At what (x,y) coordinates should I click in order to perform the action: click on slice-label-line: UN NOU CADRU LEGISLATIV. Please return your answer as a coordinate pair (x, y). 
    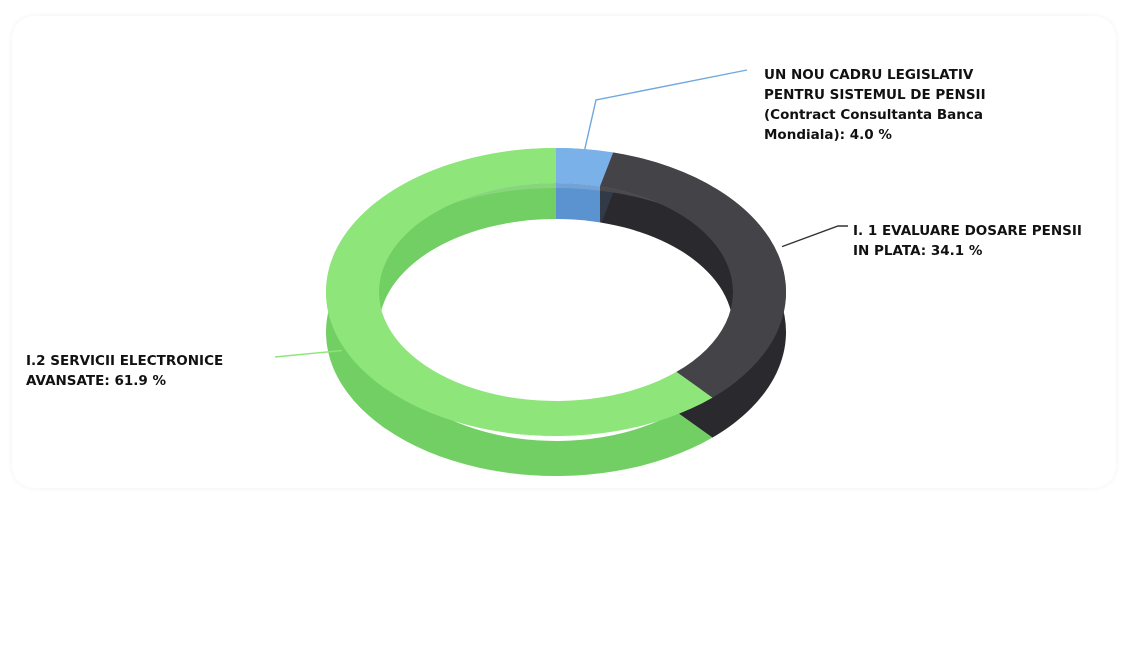
    Looking at the image, I should click on (869, 75).